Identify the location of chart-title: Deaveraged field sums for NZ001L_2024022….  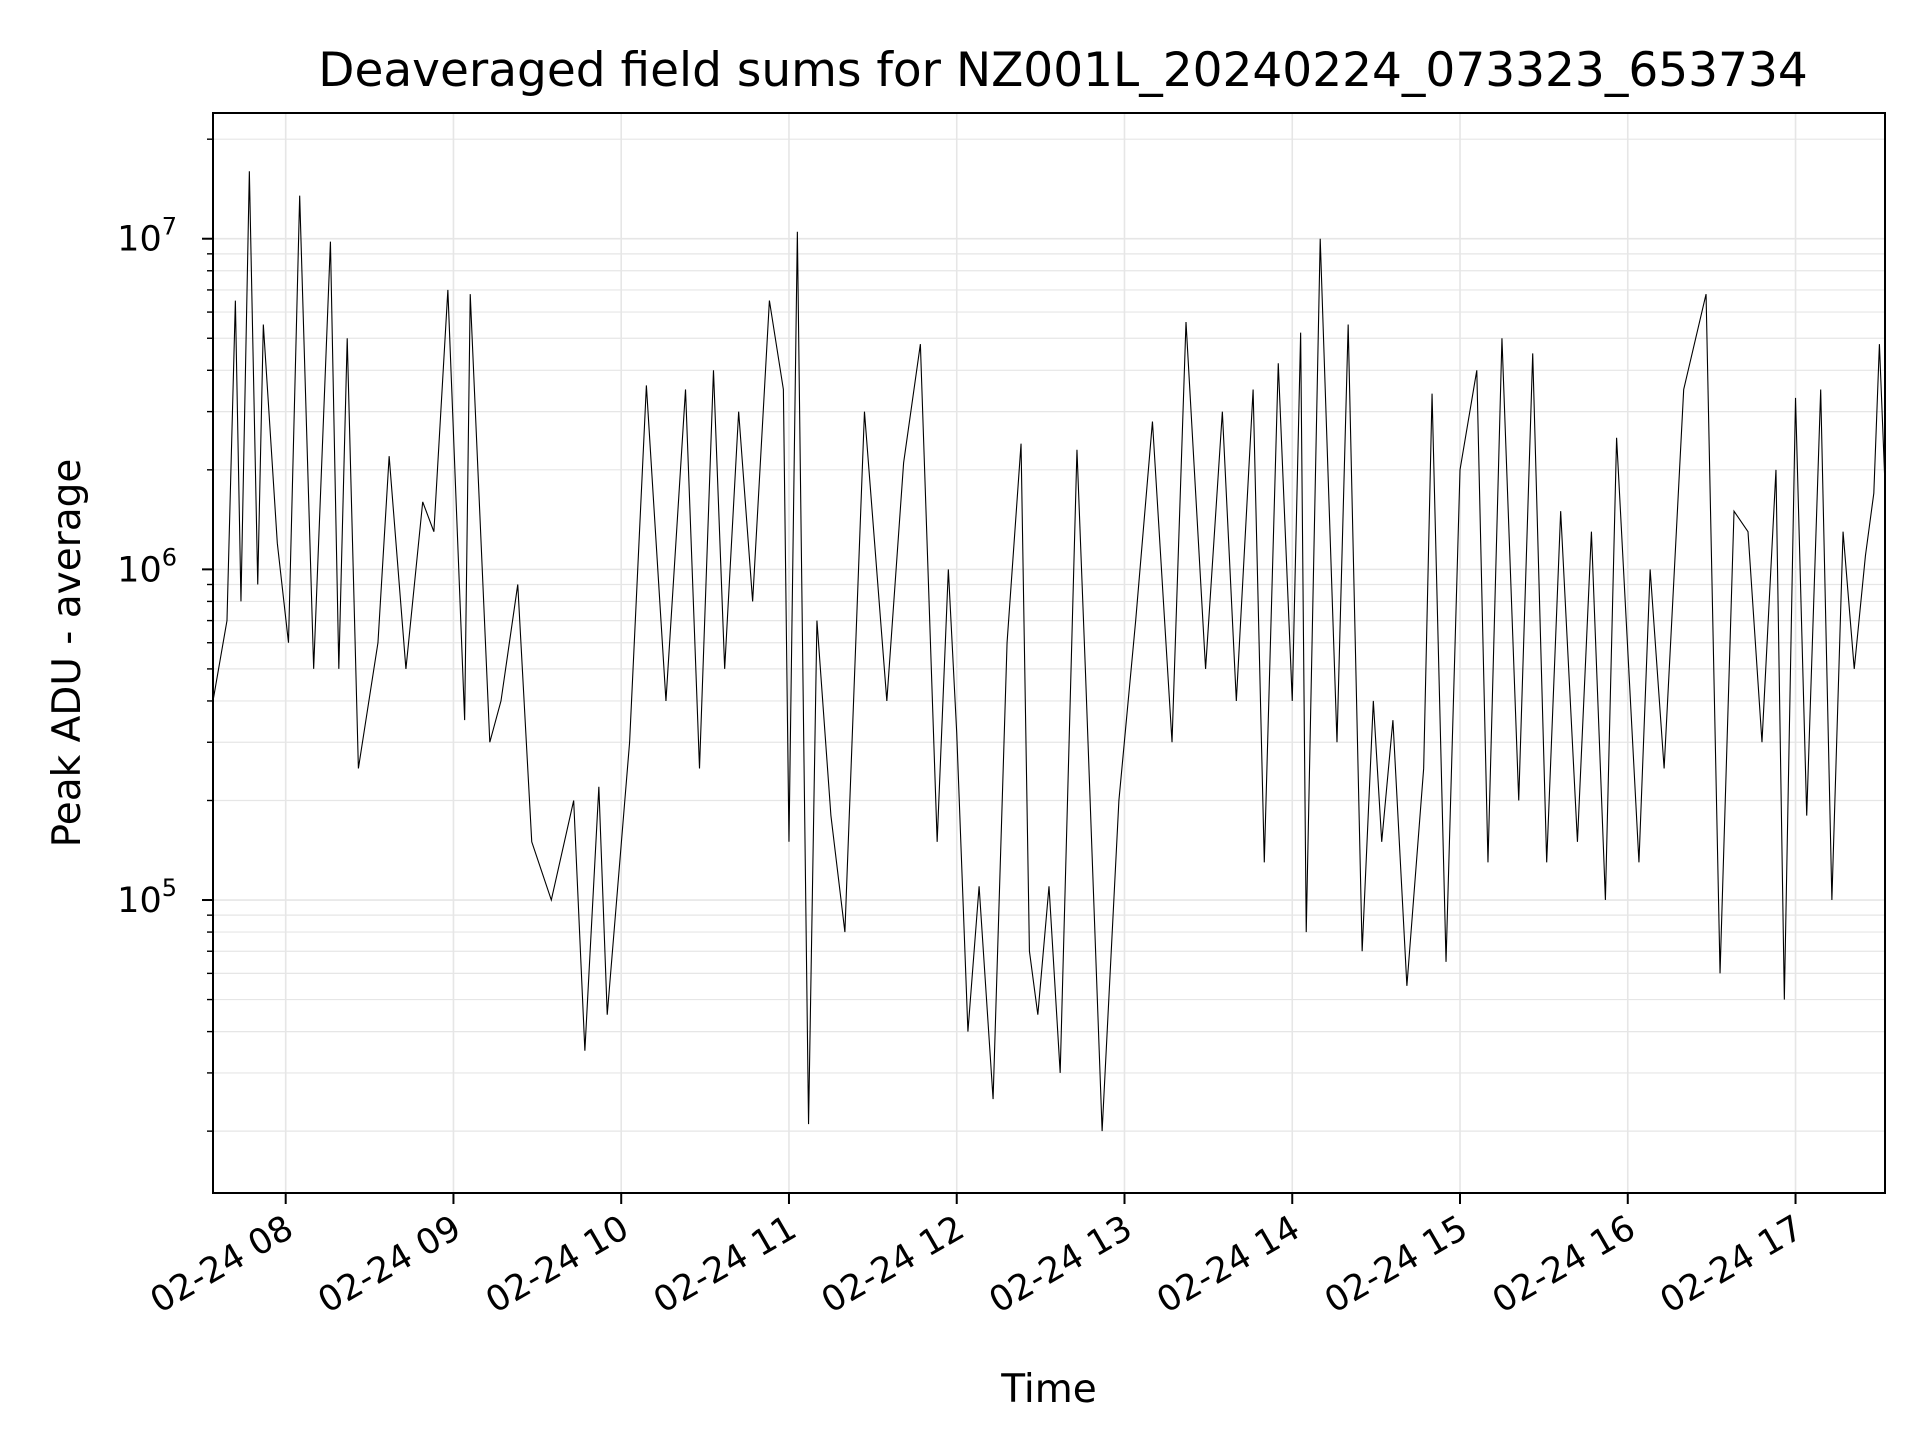
(1063, 70).